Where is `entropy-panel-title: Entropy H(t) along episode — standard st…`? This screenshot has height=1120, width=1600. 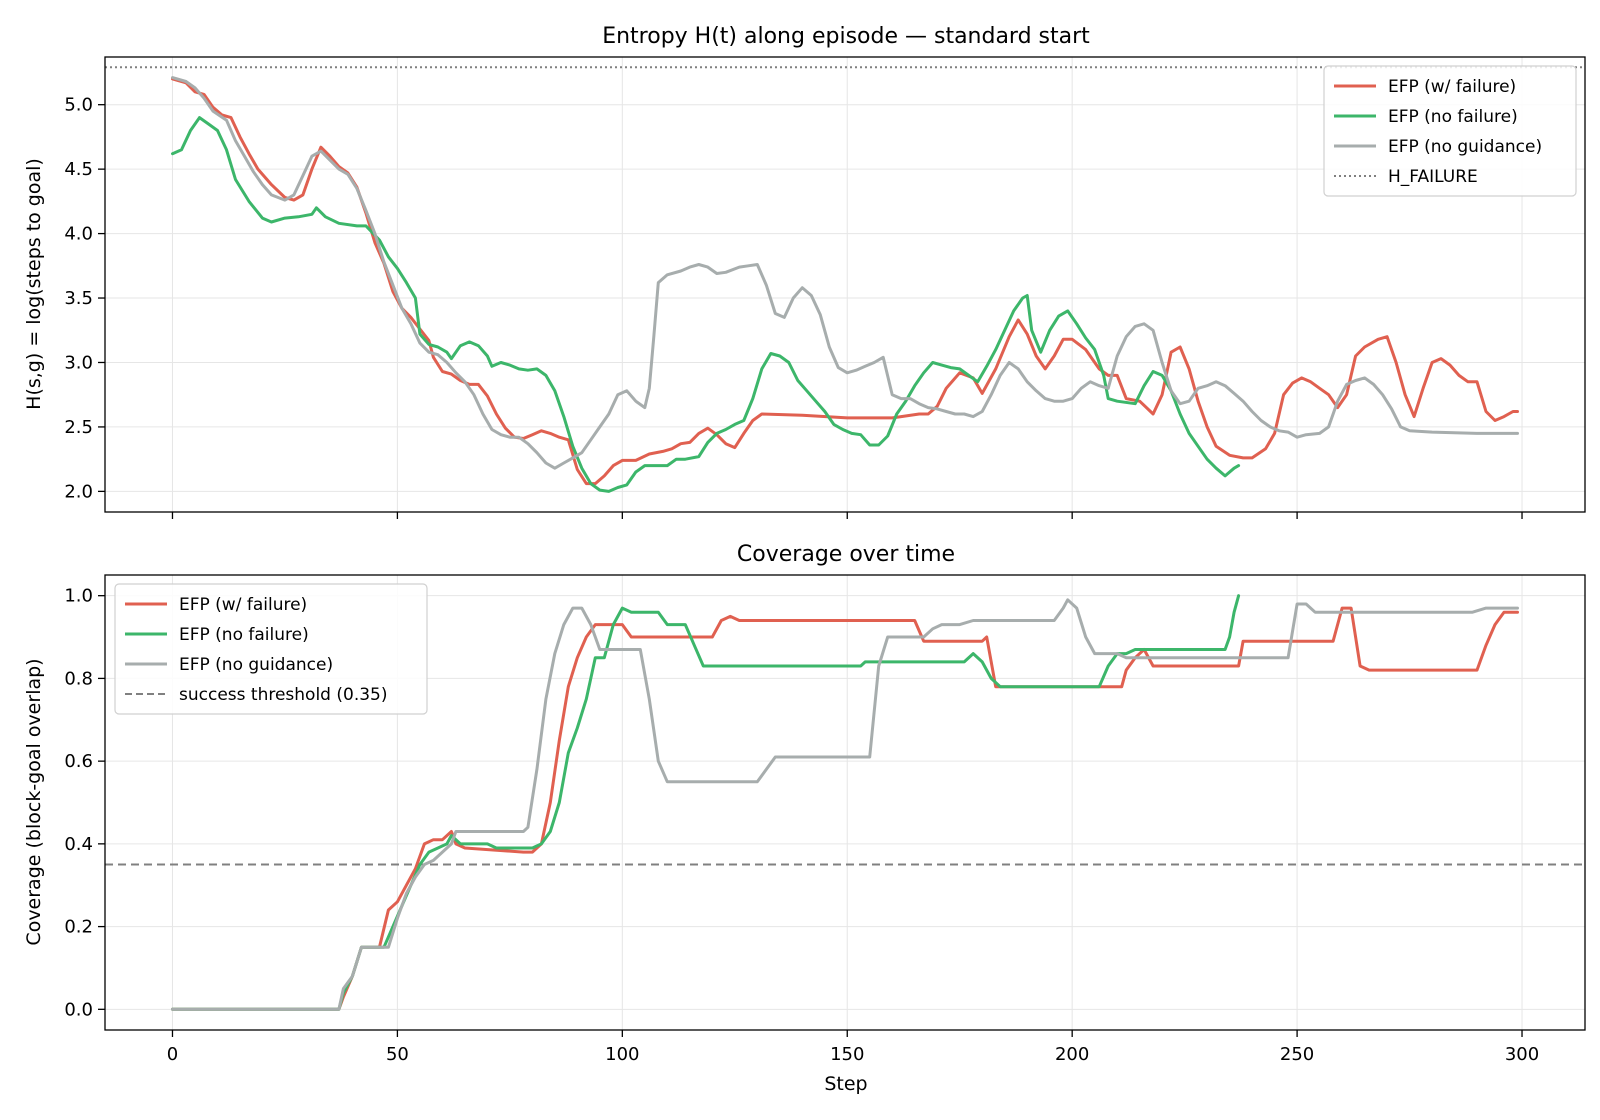 entropy-panel-title: Entropy H(t) along episode — standard st… is located at coordinates (846, 36).